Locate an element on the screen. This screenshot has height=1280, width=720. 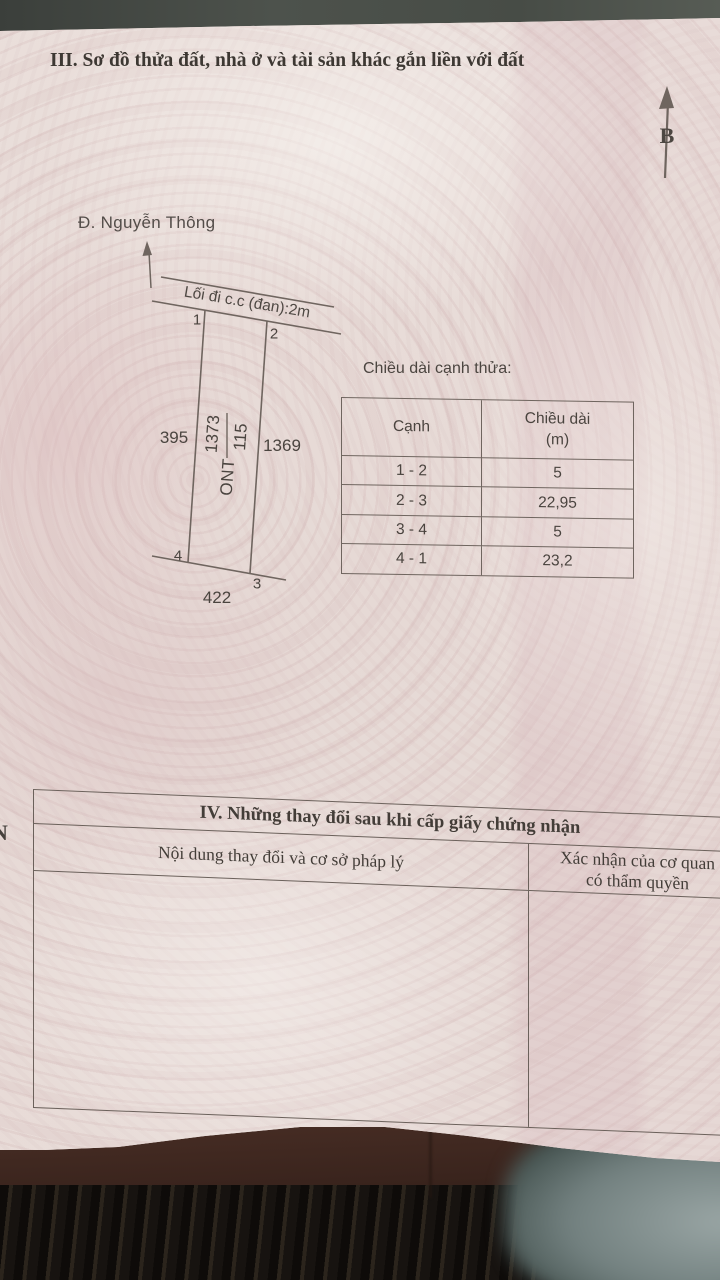
path-upper-line is located at coordinates (247, 292).